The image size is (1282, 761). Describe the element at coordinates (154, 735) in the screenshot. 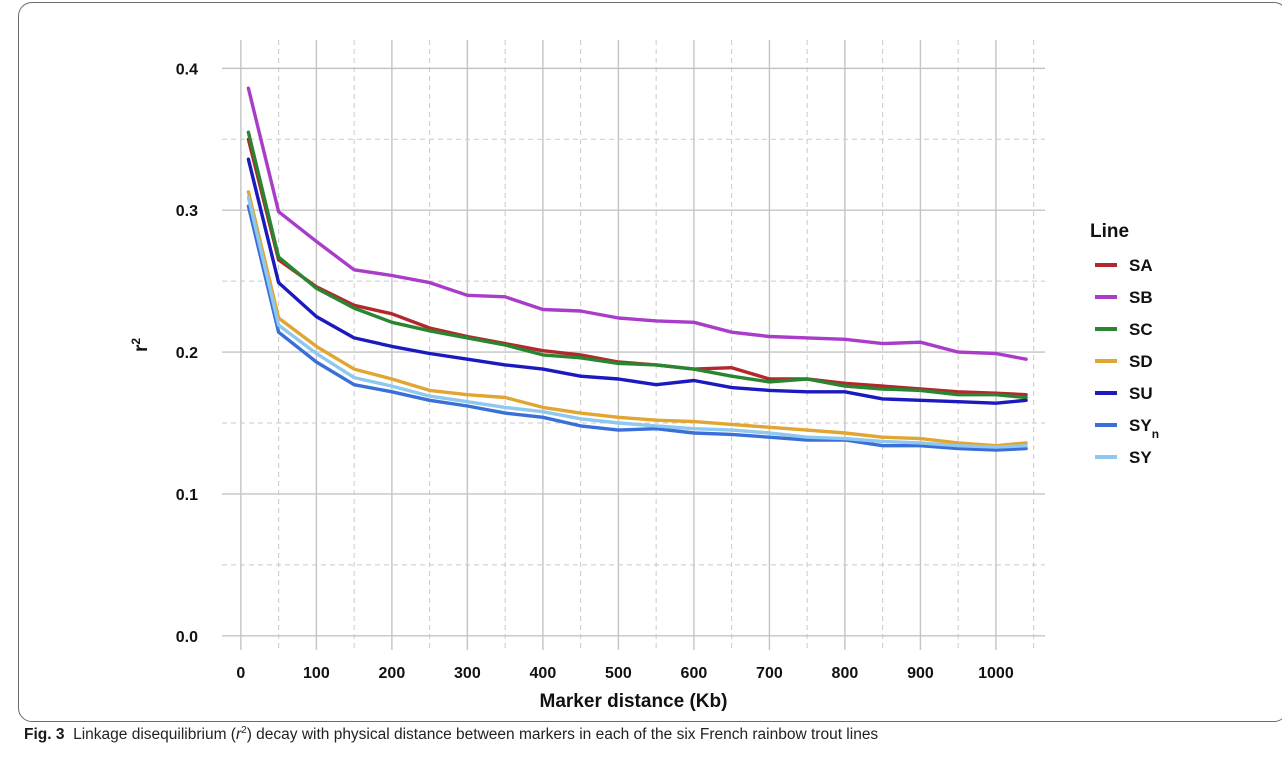

I see `caption-text-before: Linkage disequilibrium (` at that location.